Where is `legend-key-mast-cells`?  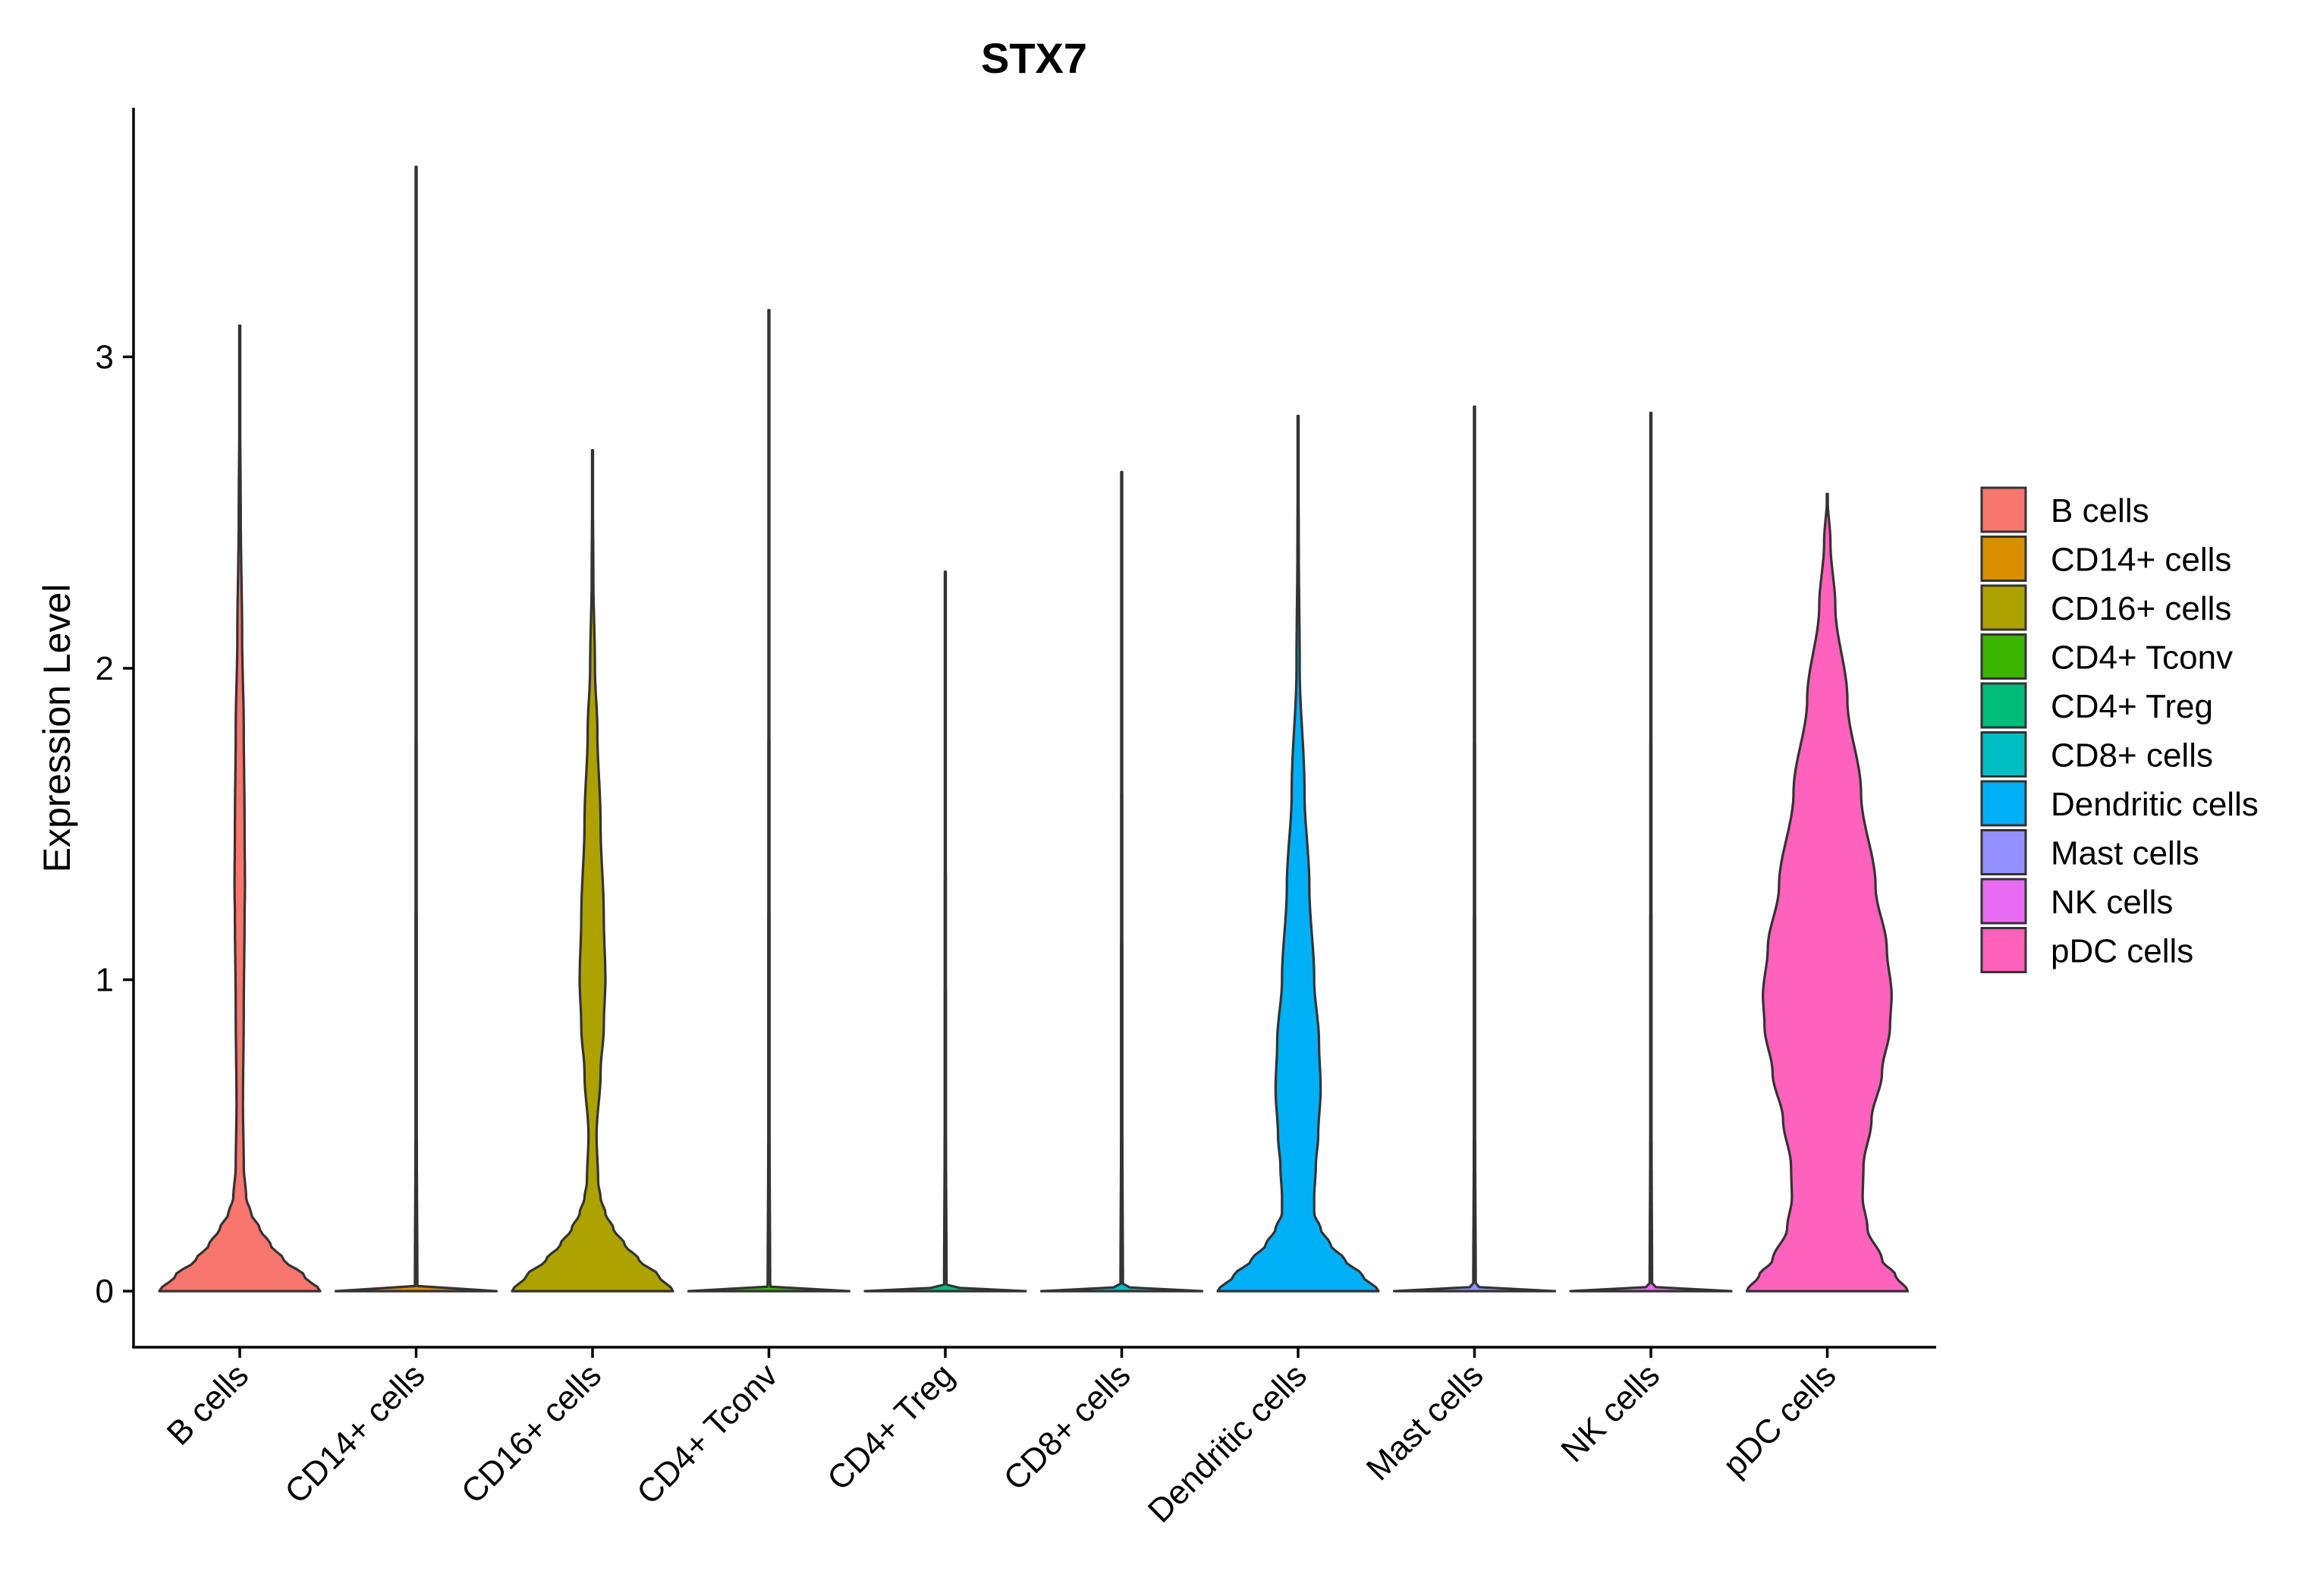
legend-key-mast-cells is located at coordinates (2003, 852).